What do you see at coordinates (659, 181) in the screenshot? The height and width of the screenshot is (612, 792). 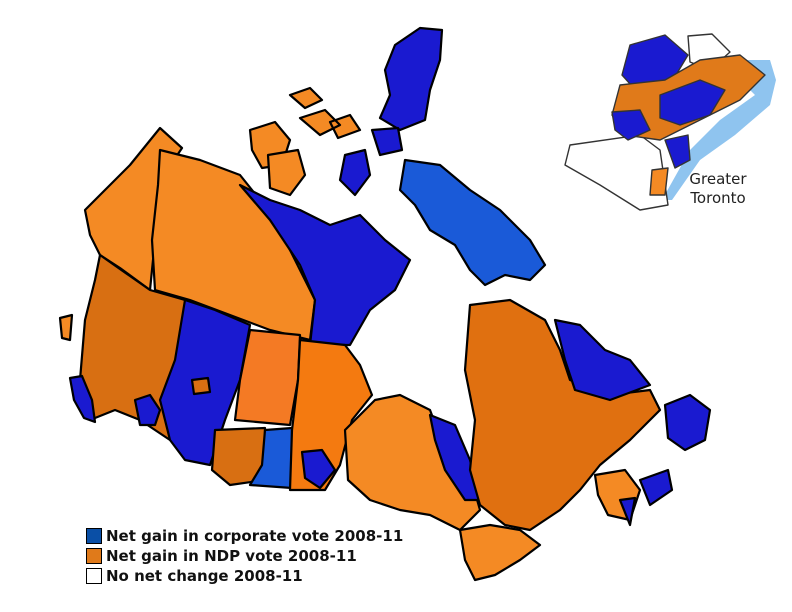 I see `inset-orange-south` at bounding box center [659, 181].